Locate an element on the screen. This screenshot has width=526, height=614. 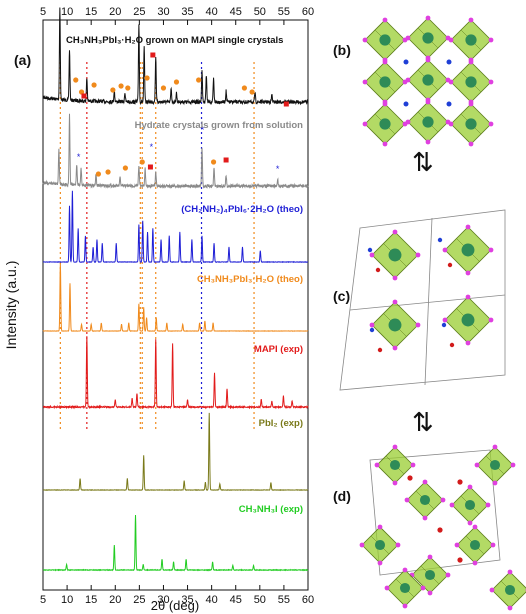
x-tick-label-top: 35 is located at coordinates (187, 12).